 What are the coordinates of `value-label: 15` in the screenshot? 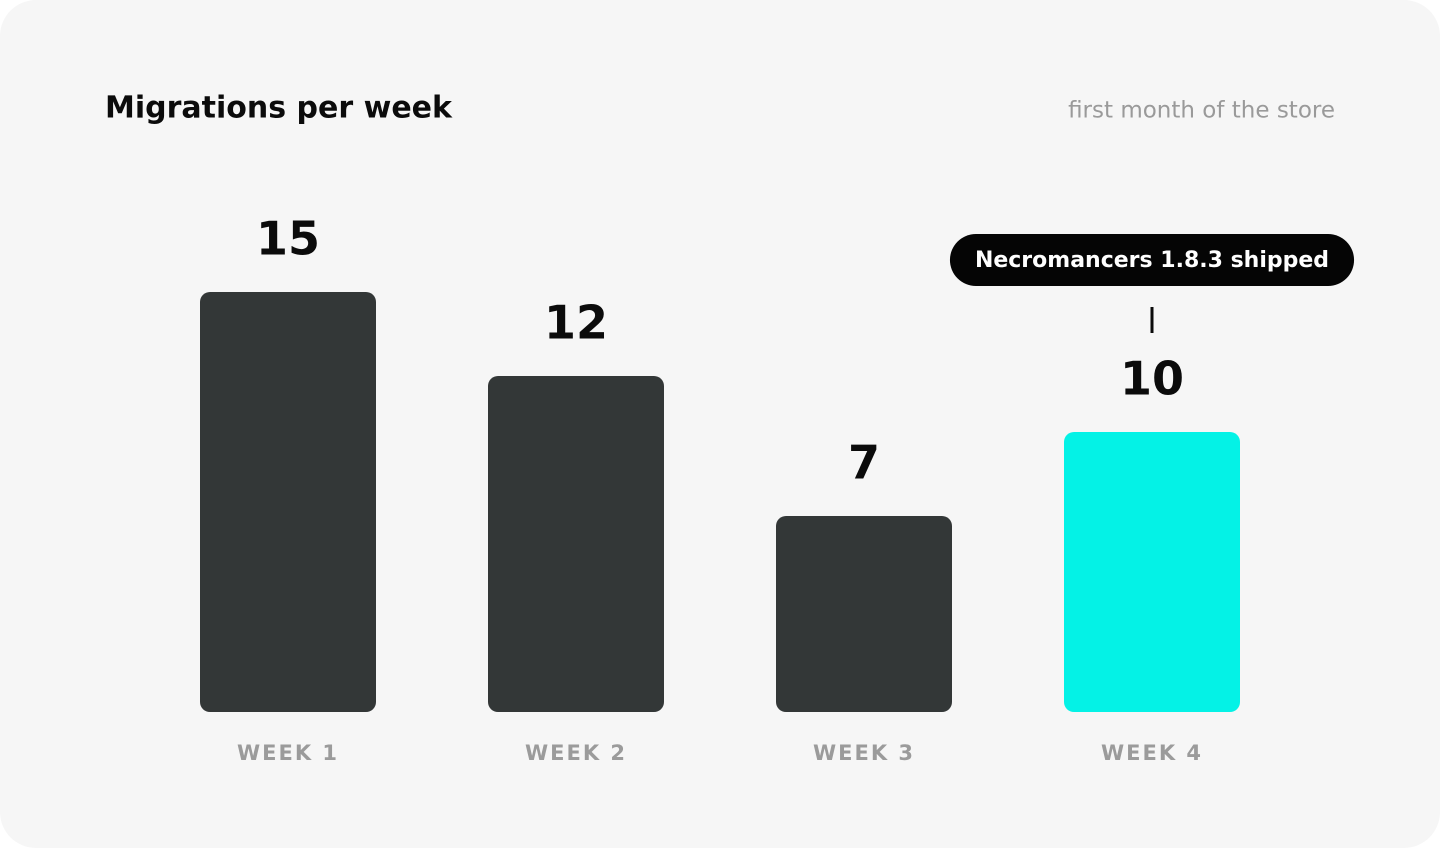 It's located at (288, 239).